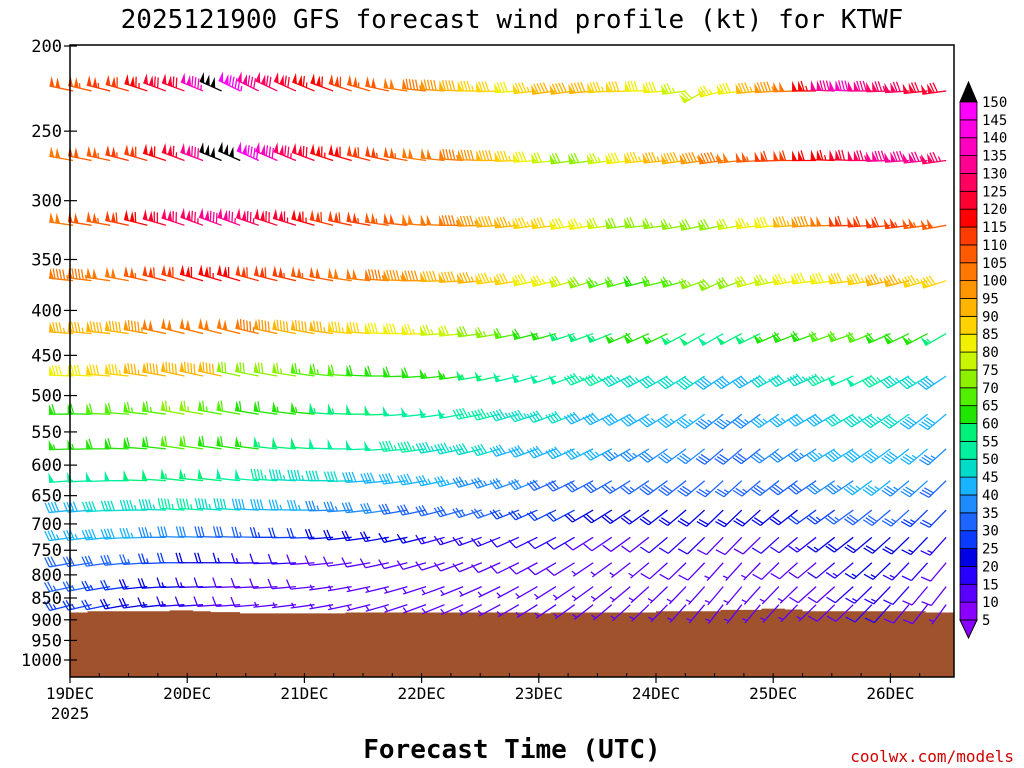 Image resolution: width=1024 pixels, height=768 pixels. I want to click on y-tick-label: 800, so click(46, 576).